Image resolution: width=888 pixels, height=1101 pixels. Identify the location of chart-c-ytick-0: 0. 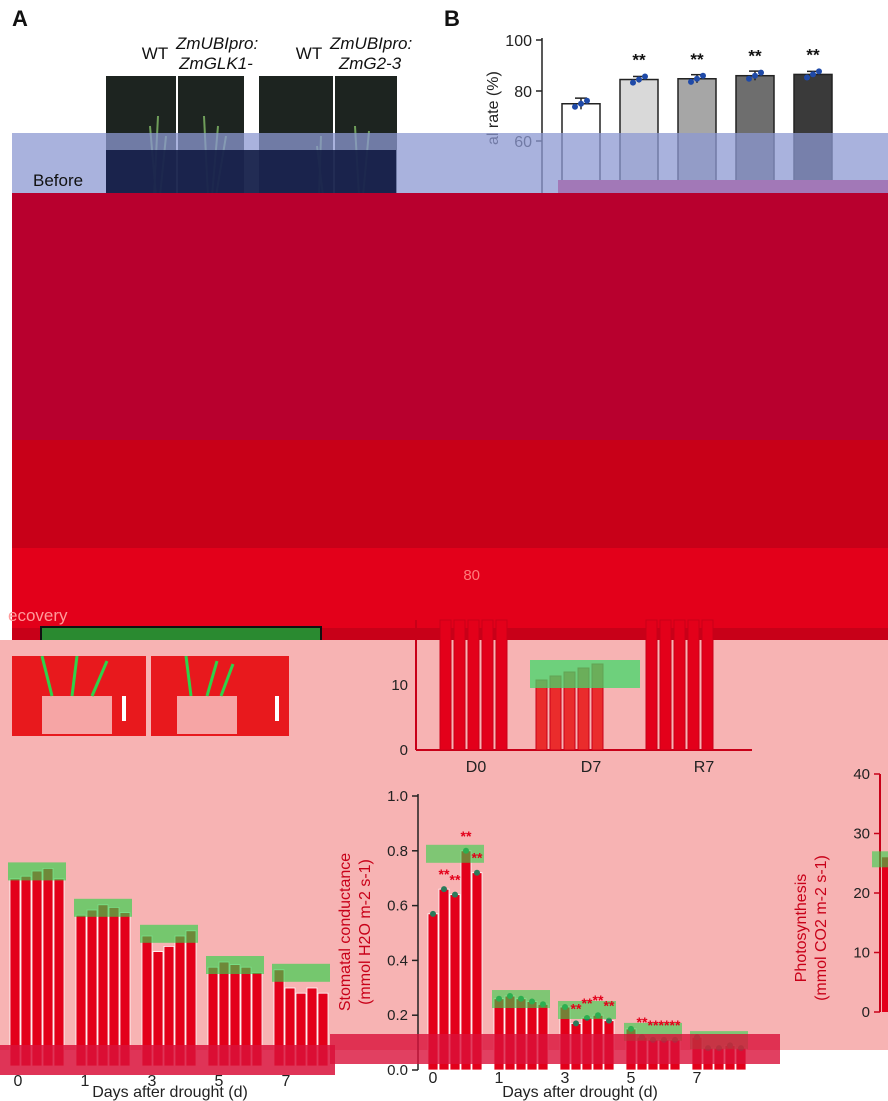
(404, 750).